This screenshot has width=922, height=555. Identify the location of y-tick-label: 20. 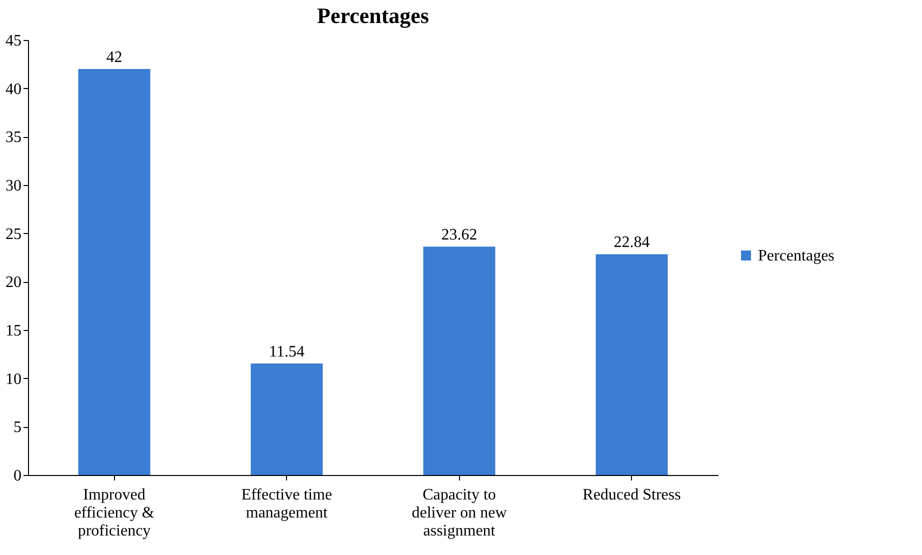
(14, 283).